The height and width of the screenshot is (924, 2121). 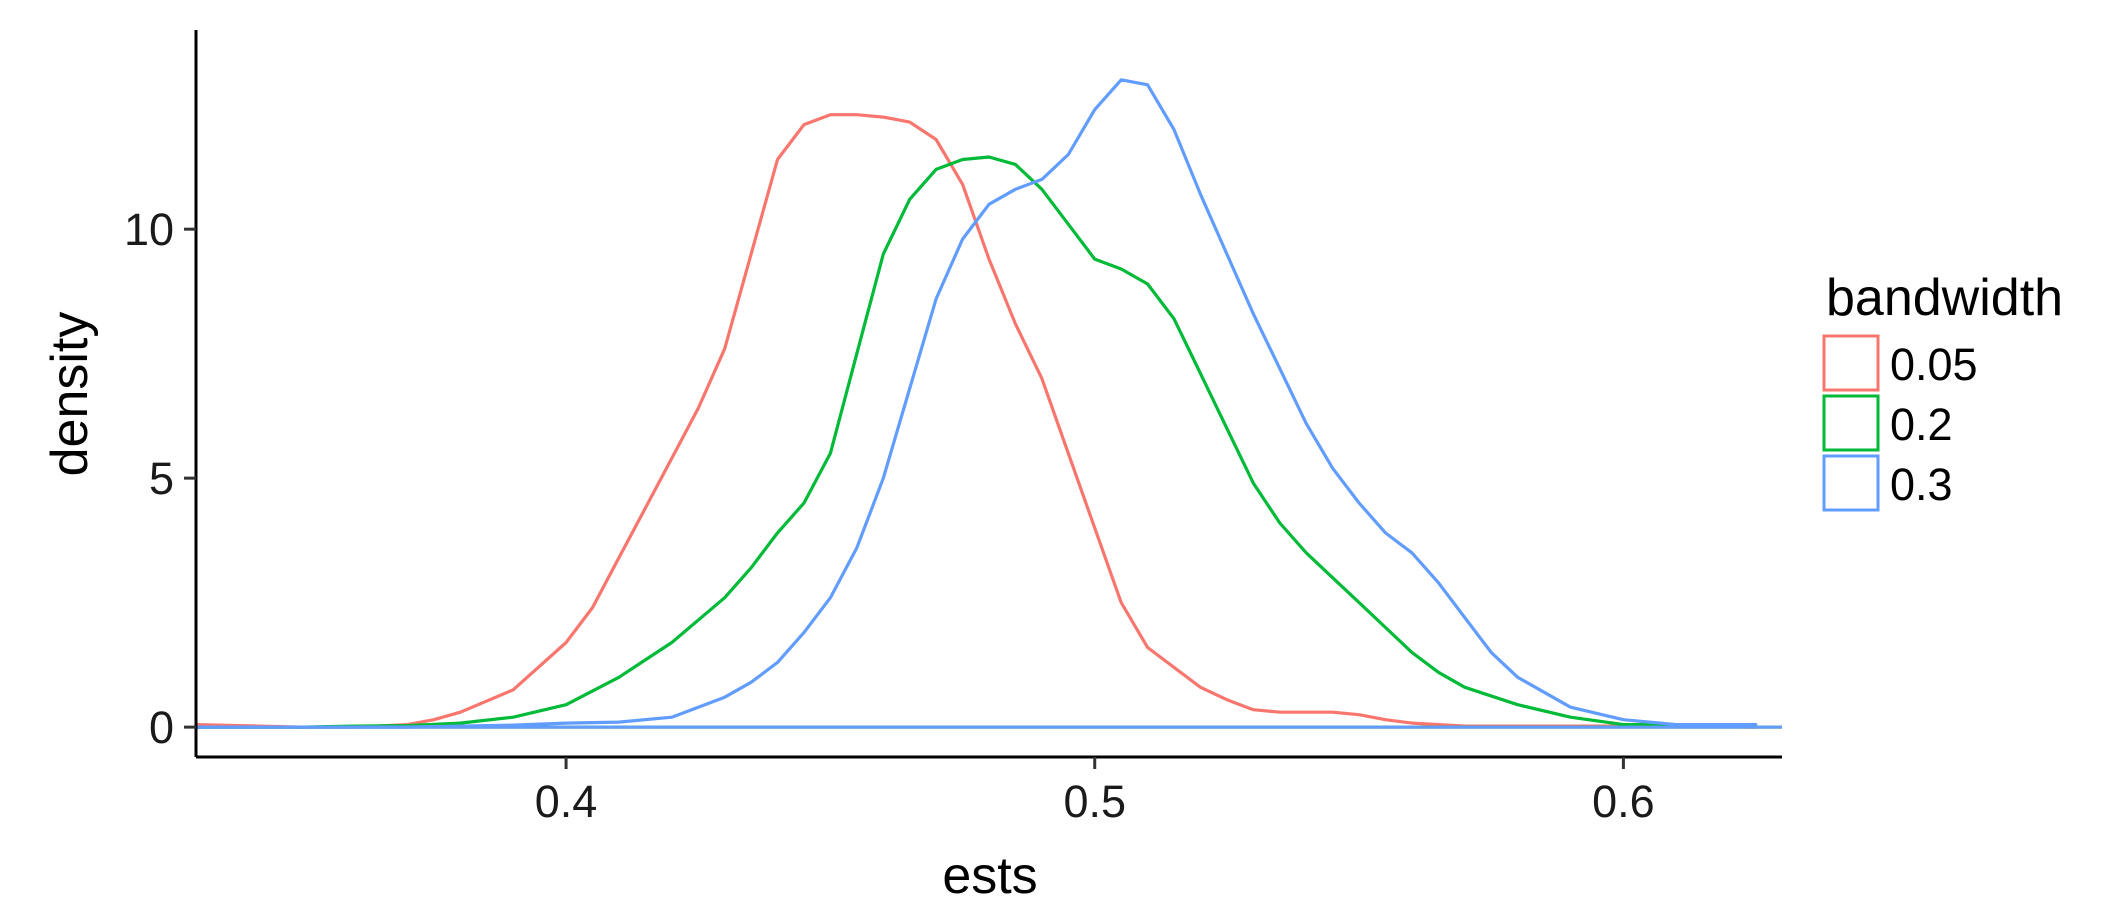 I want to click on legend-title: bandwidth, so click(x=1944, y=298).